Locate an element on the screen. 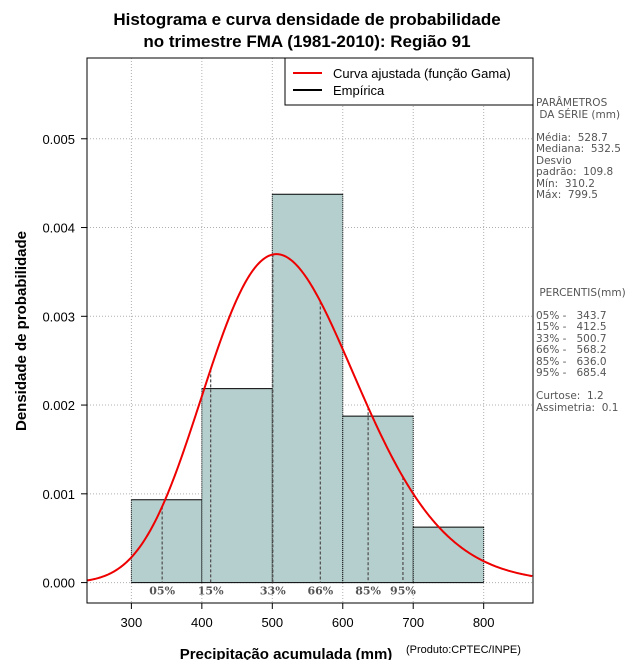 The height and width of the screenshot is (660, 640). percentile-label: 33% is located at coordinates (273, 591).